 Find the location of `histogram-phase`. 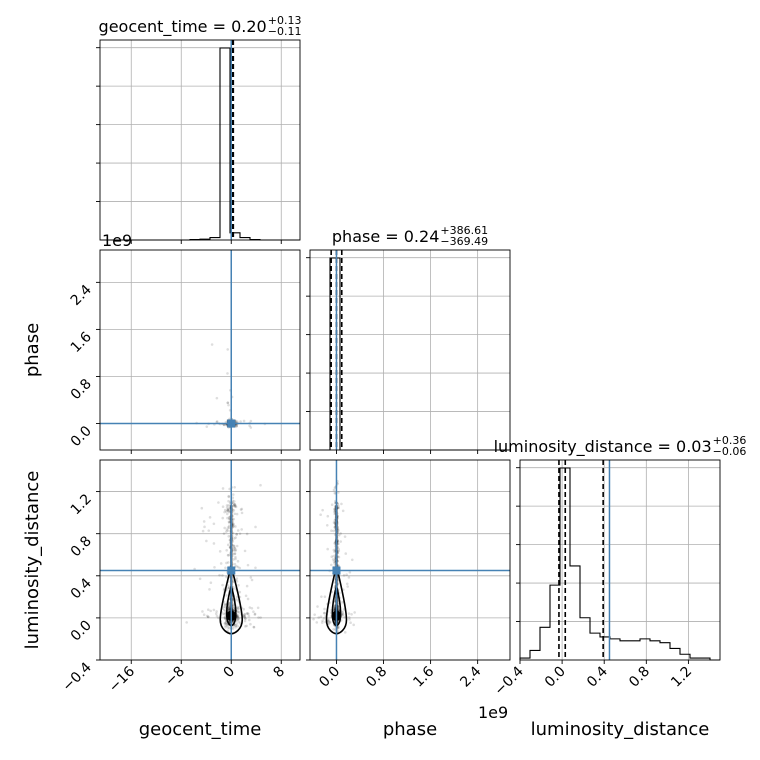

histogram-phase is located at coordinates (410, 354).